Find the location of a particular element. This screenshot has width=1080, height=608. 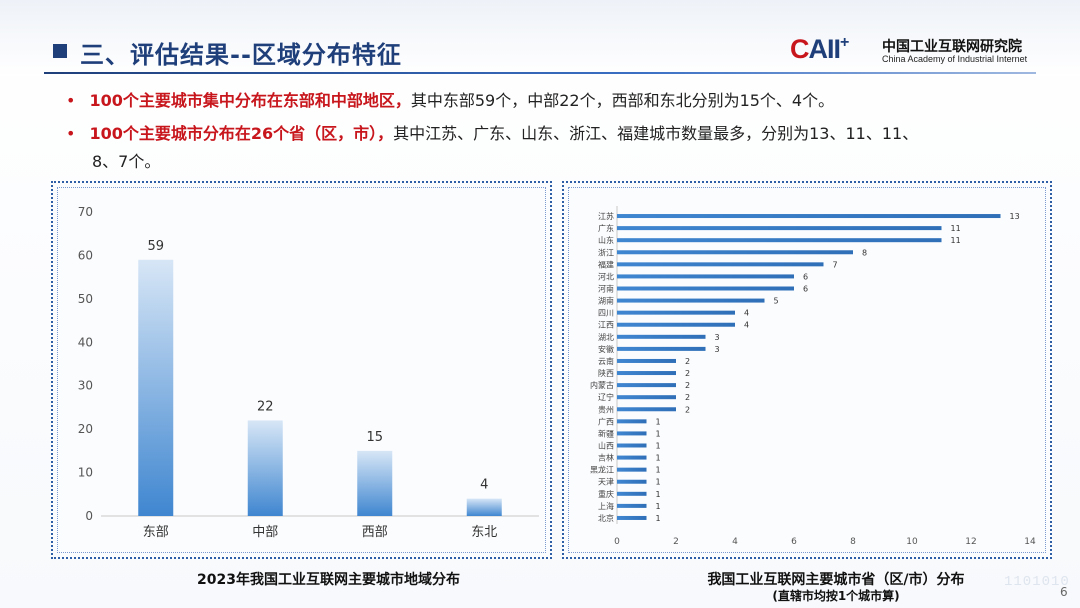

y-tick-label: 湖南 is located at coordinates (606, 301).